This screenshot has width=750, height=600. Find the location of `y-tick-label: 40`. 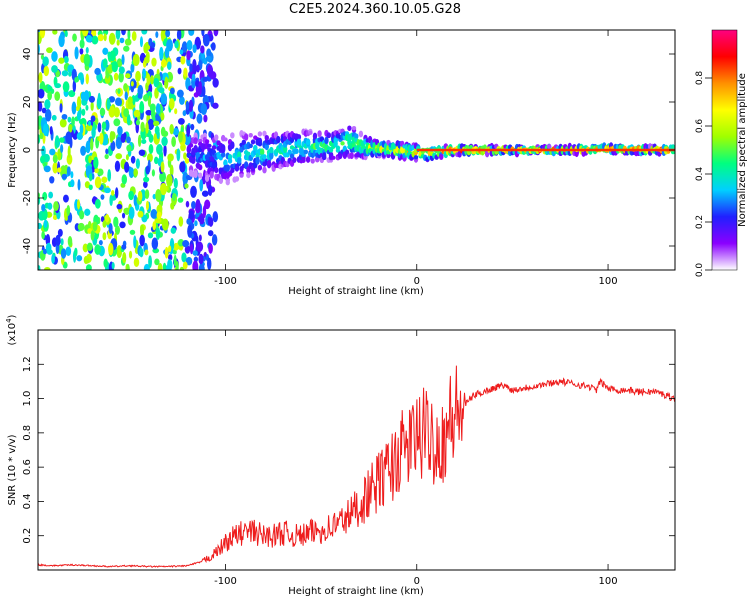

y-tick-label: 40 is located at coordinates (27, 54).